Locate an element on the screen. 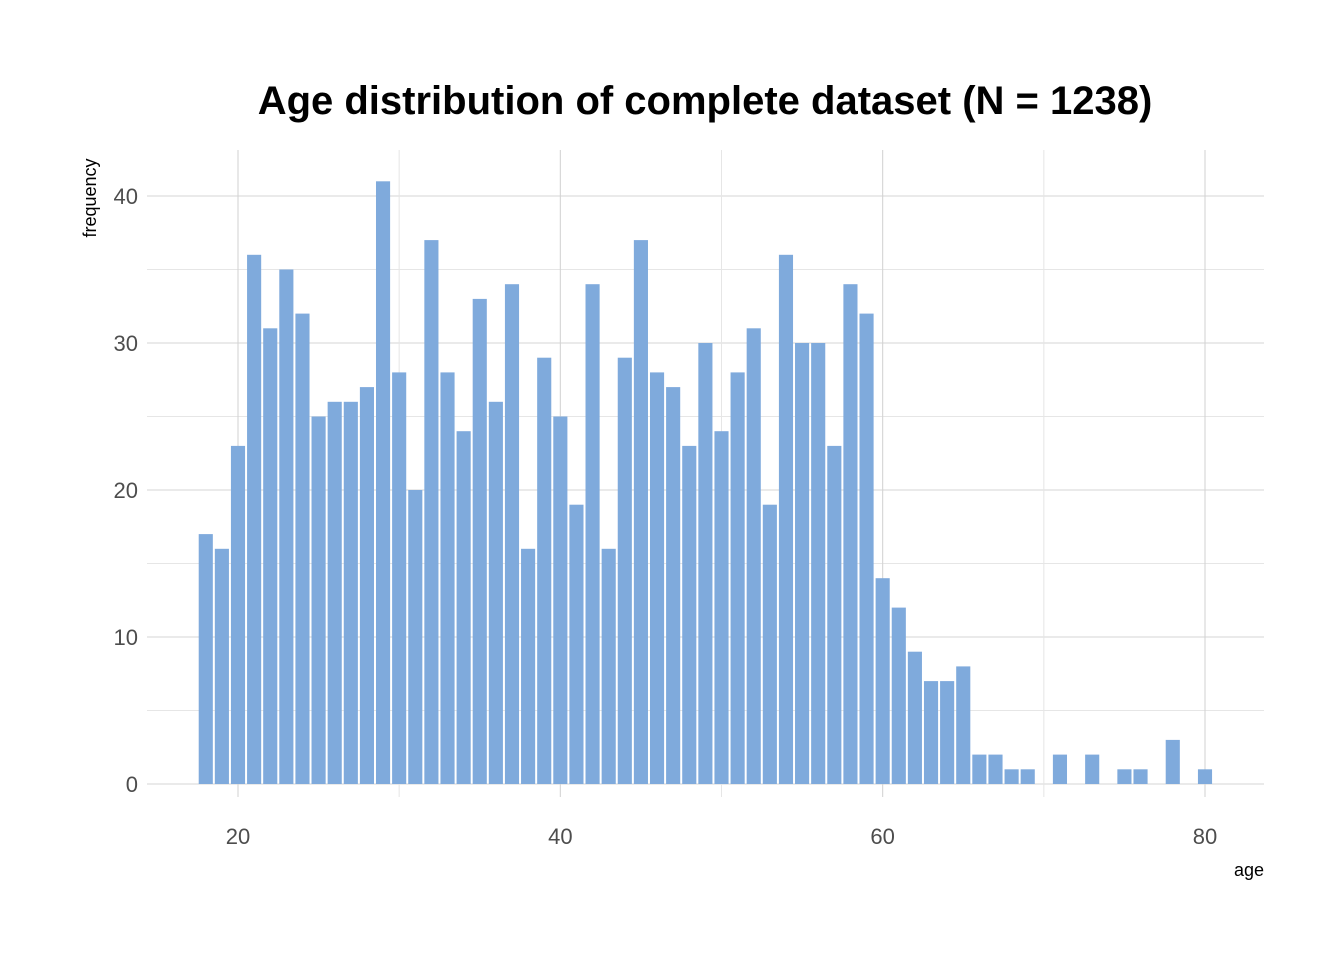 This screenshot has height=960, width=1344. x-tick-label: 60 is located at coordinates (882, 836).